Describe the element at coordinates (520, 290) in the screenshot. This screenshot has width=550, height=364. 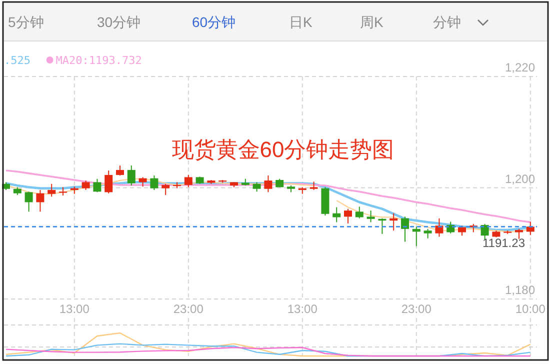
I see `y-tick-label: 1,180` at that location.